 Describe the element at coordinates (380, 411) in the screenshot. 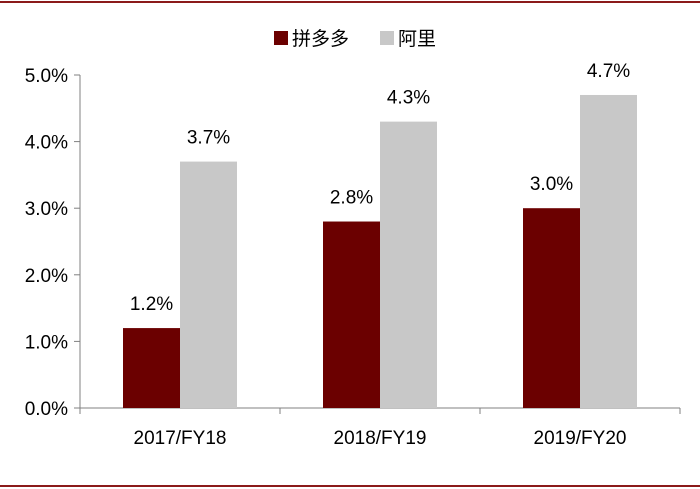

I see `x-ticks` at that location.